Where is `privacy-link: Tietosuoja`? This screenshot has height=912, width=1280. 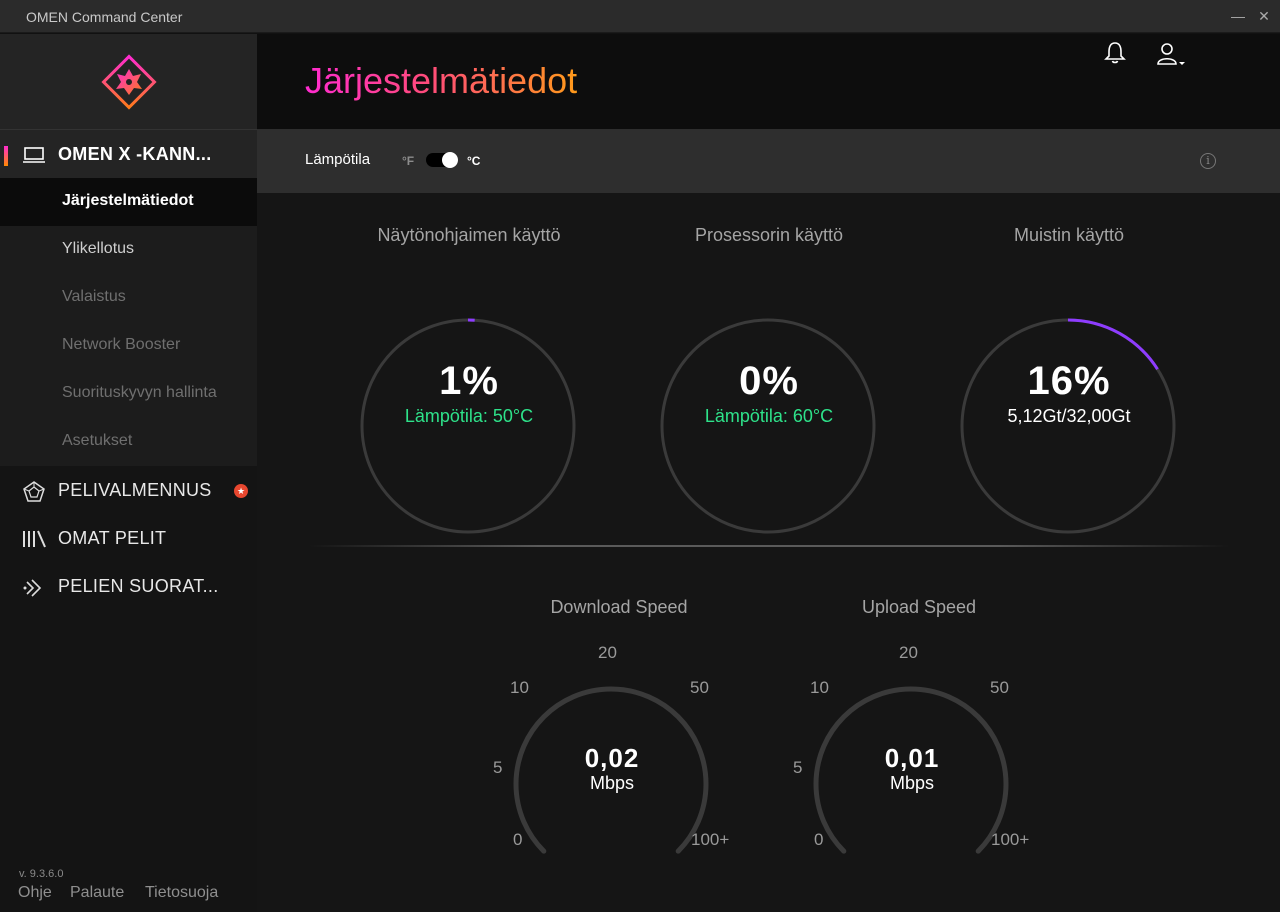 privacy-link: Tietosuoja is located at coordinates (182, 892).